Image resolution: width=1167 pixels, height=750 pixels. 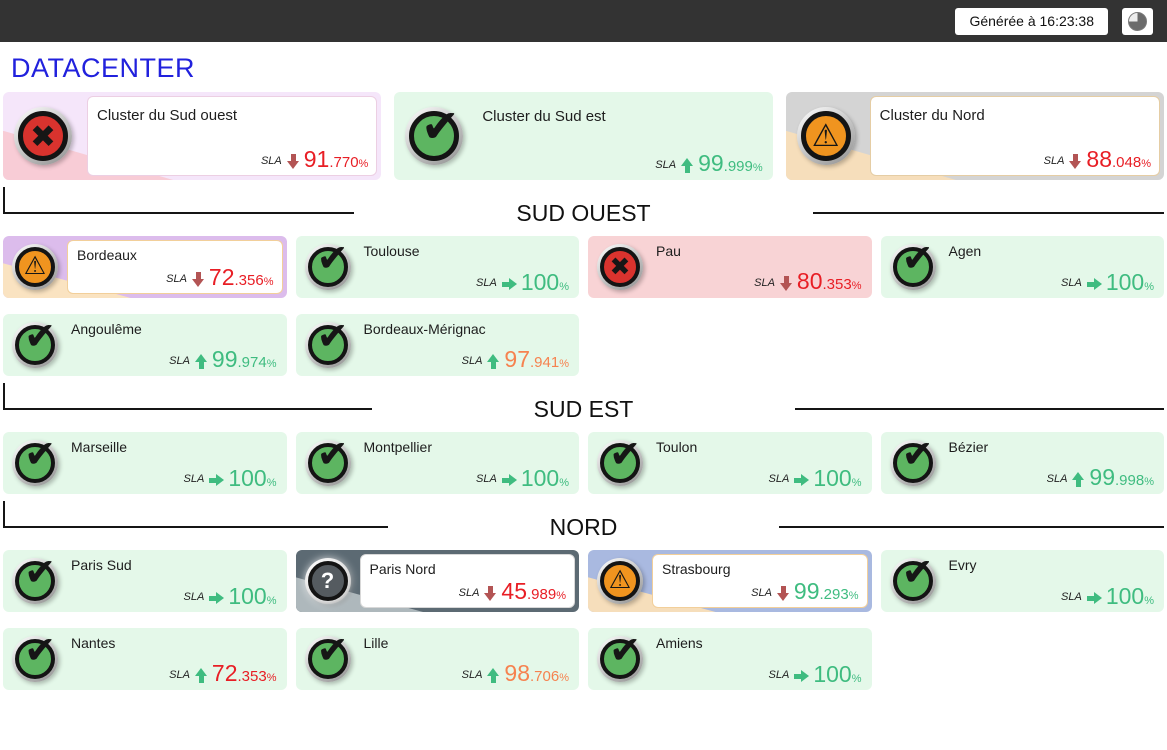 What do you see at coordinates (391, 251) in the screenshot?
I see `site-name: Toulouse` at bounding box center [391, 251].